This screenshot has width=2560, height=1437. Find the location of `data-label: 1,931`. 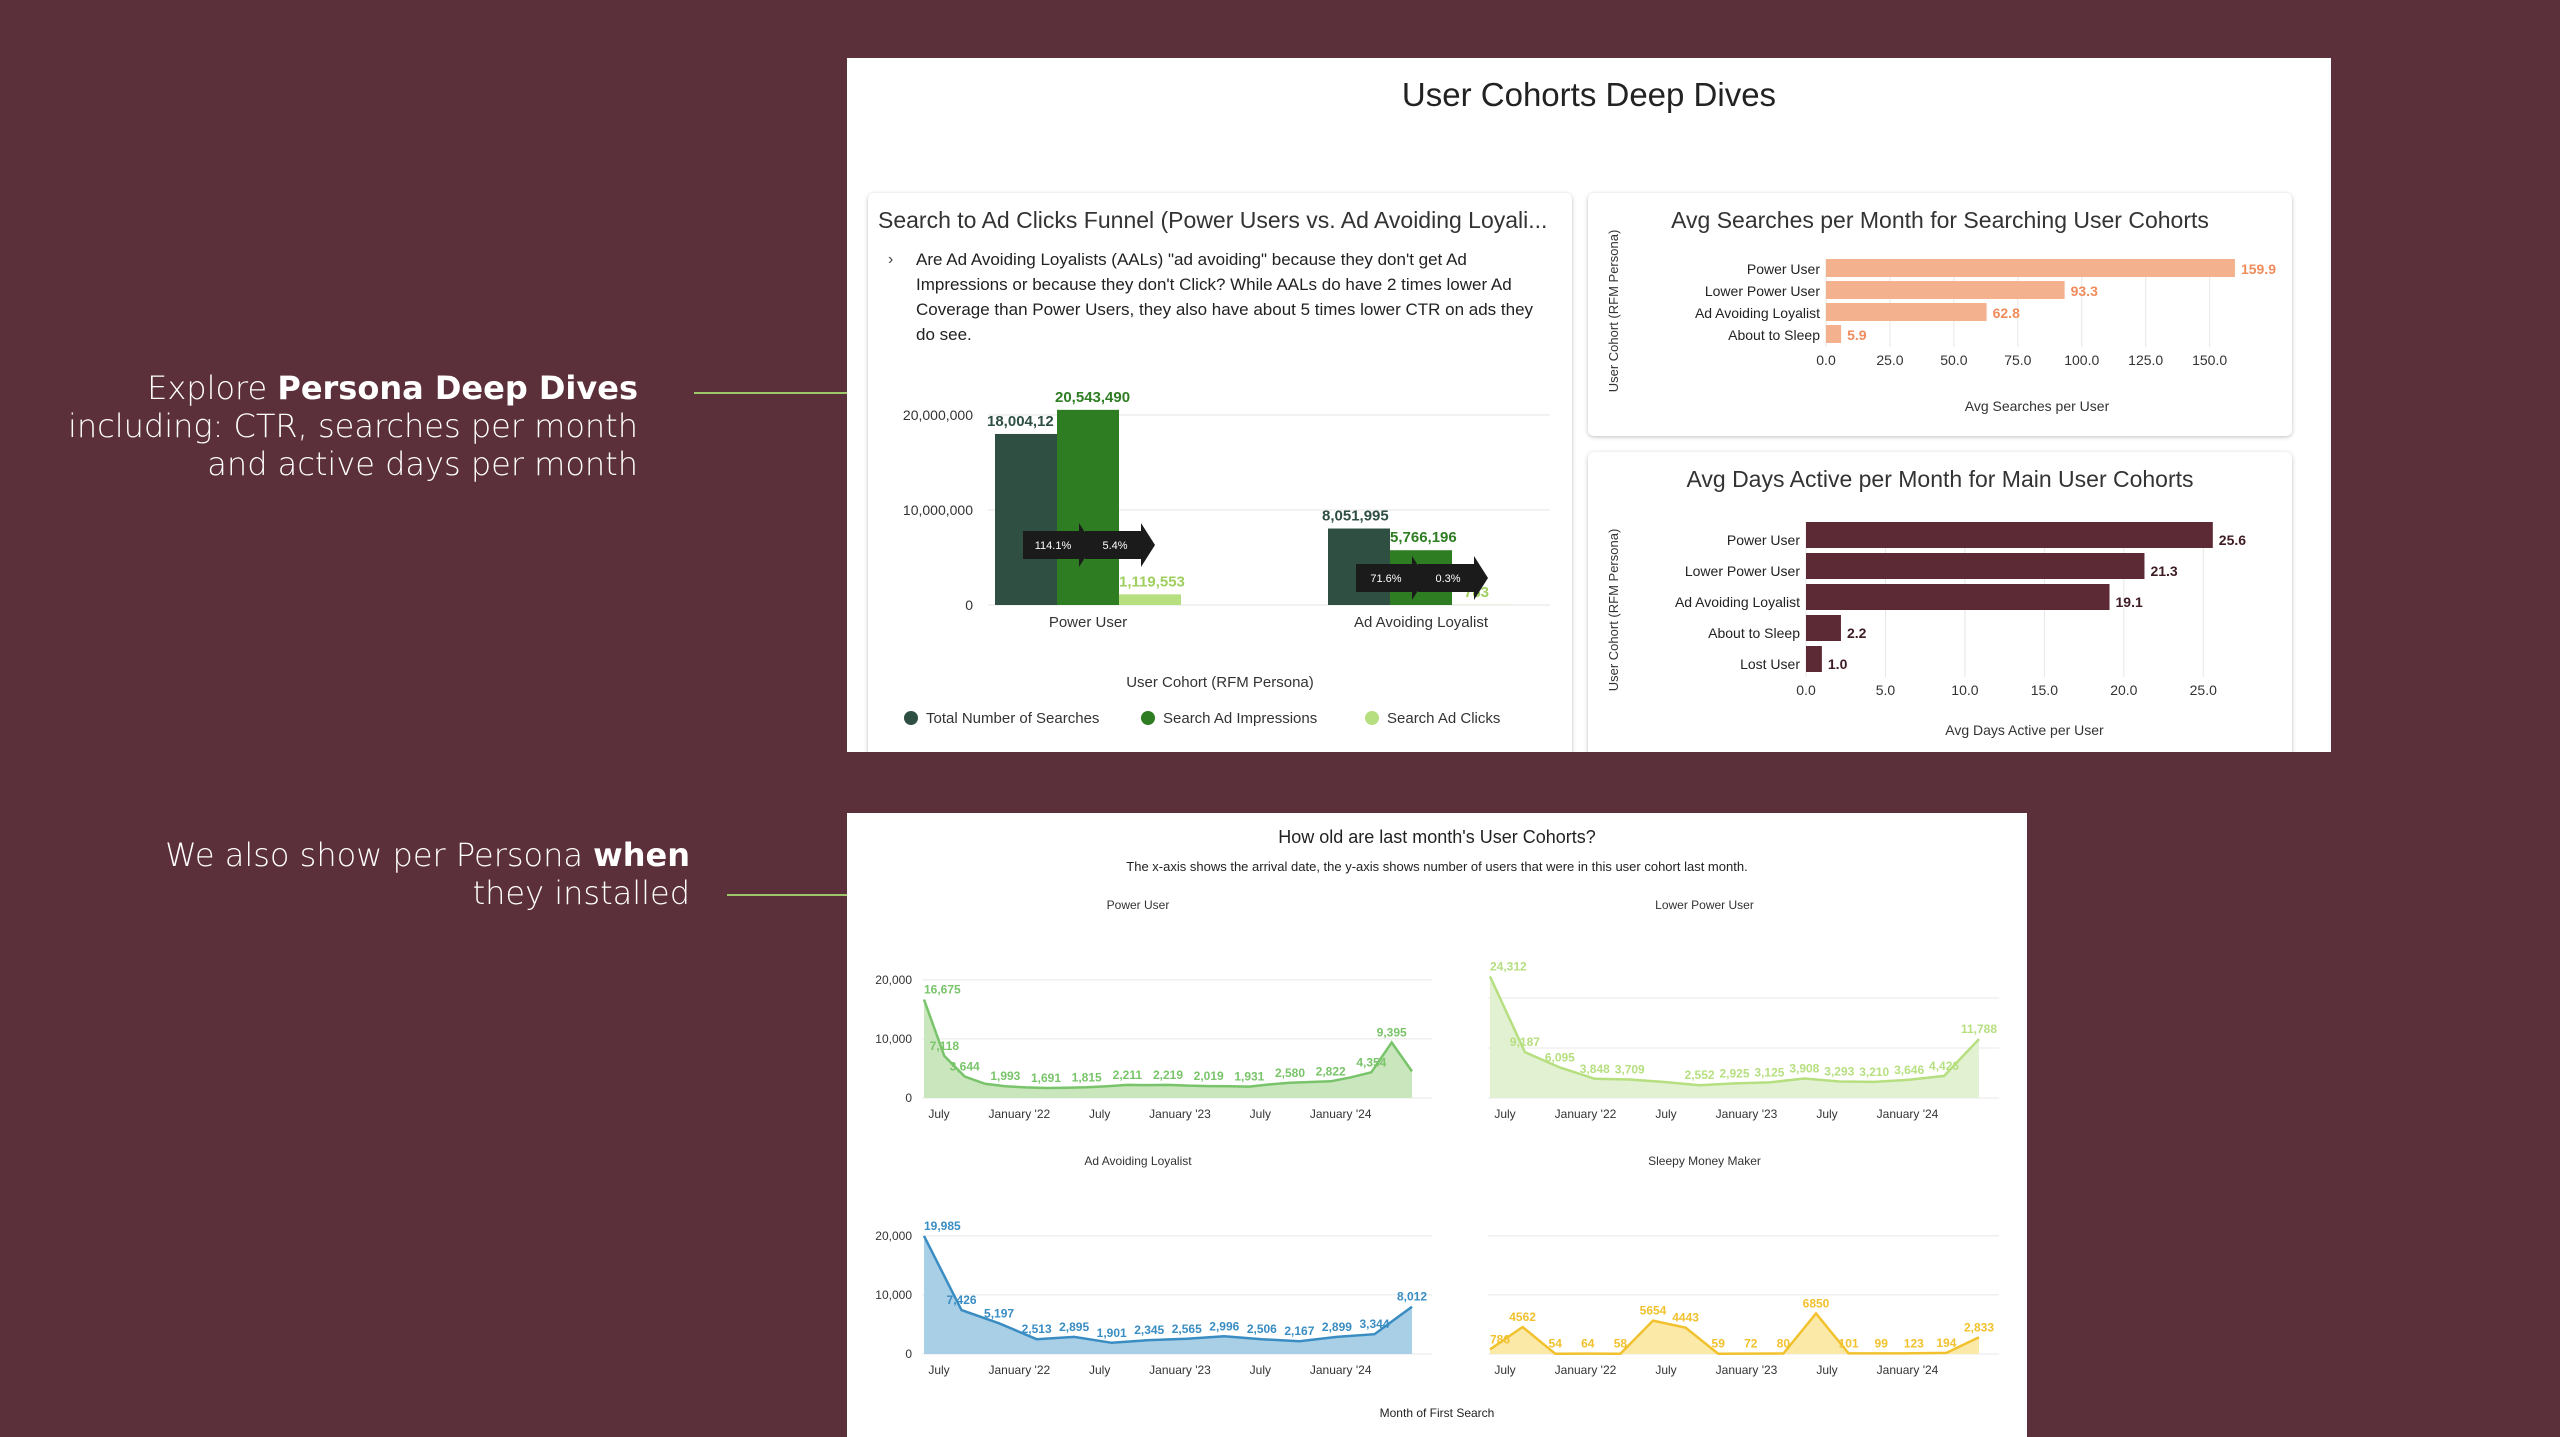

data-label: 1,931 is located at coordinates (1249, 1077).